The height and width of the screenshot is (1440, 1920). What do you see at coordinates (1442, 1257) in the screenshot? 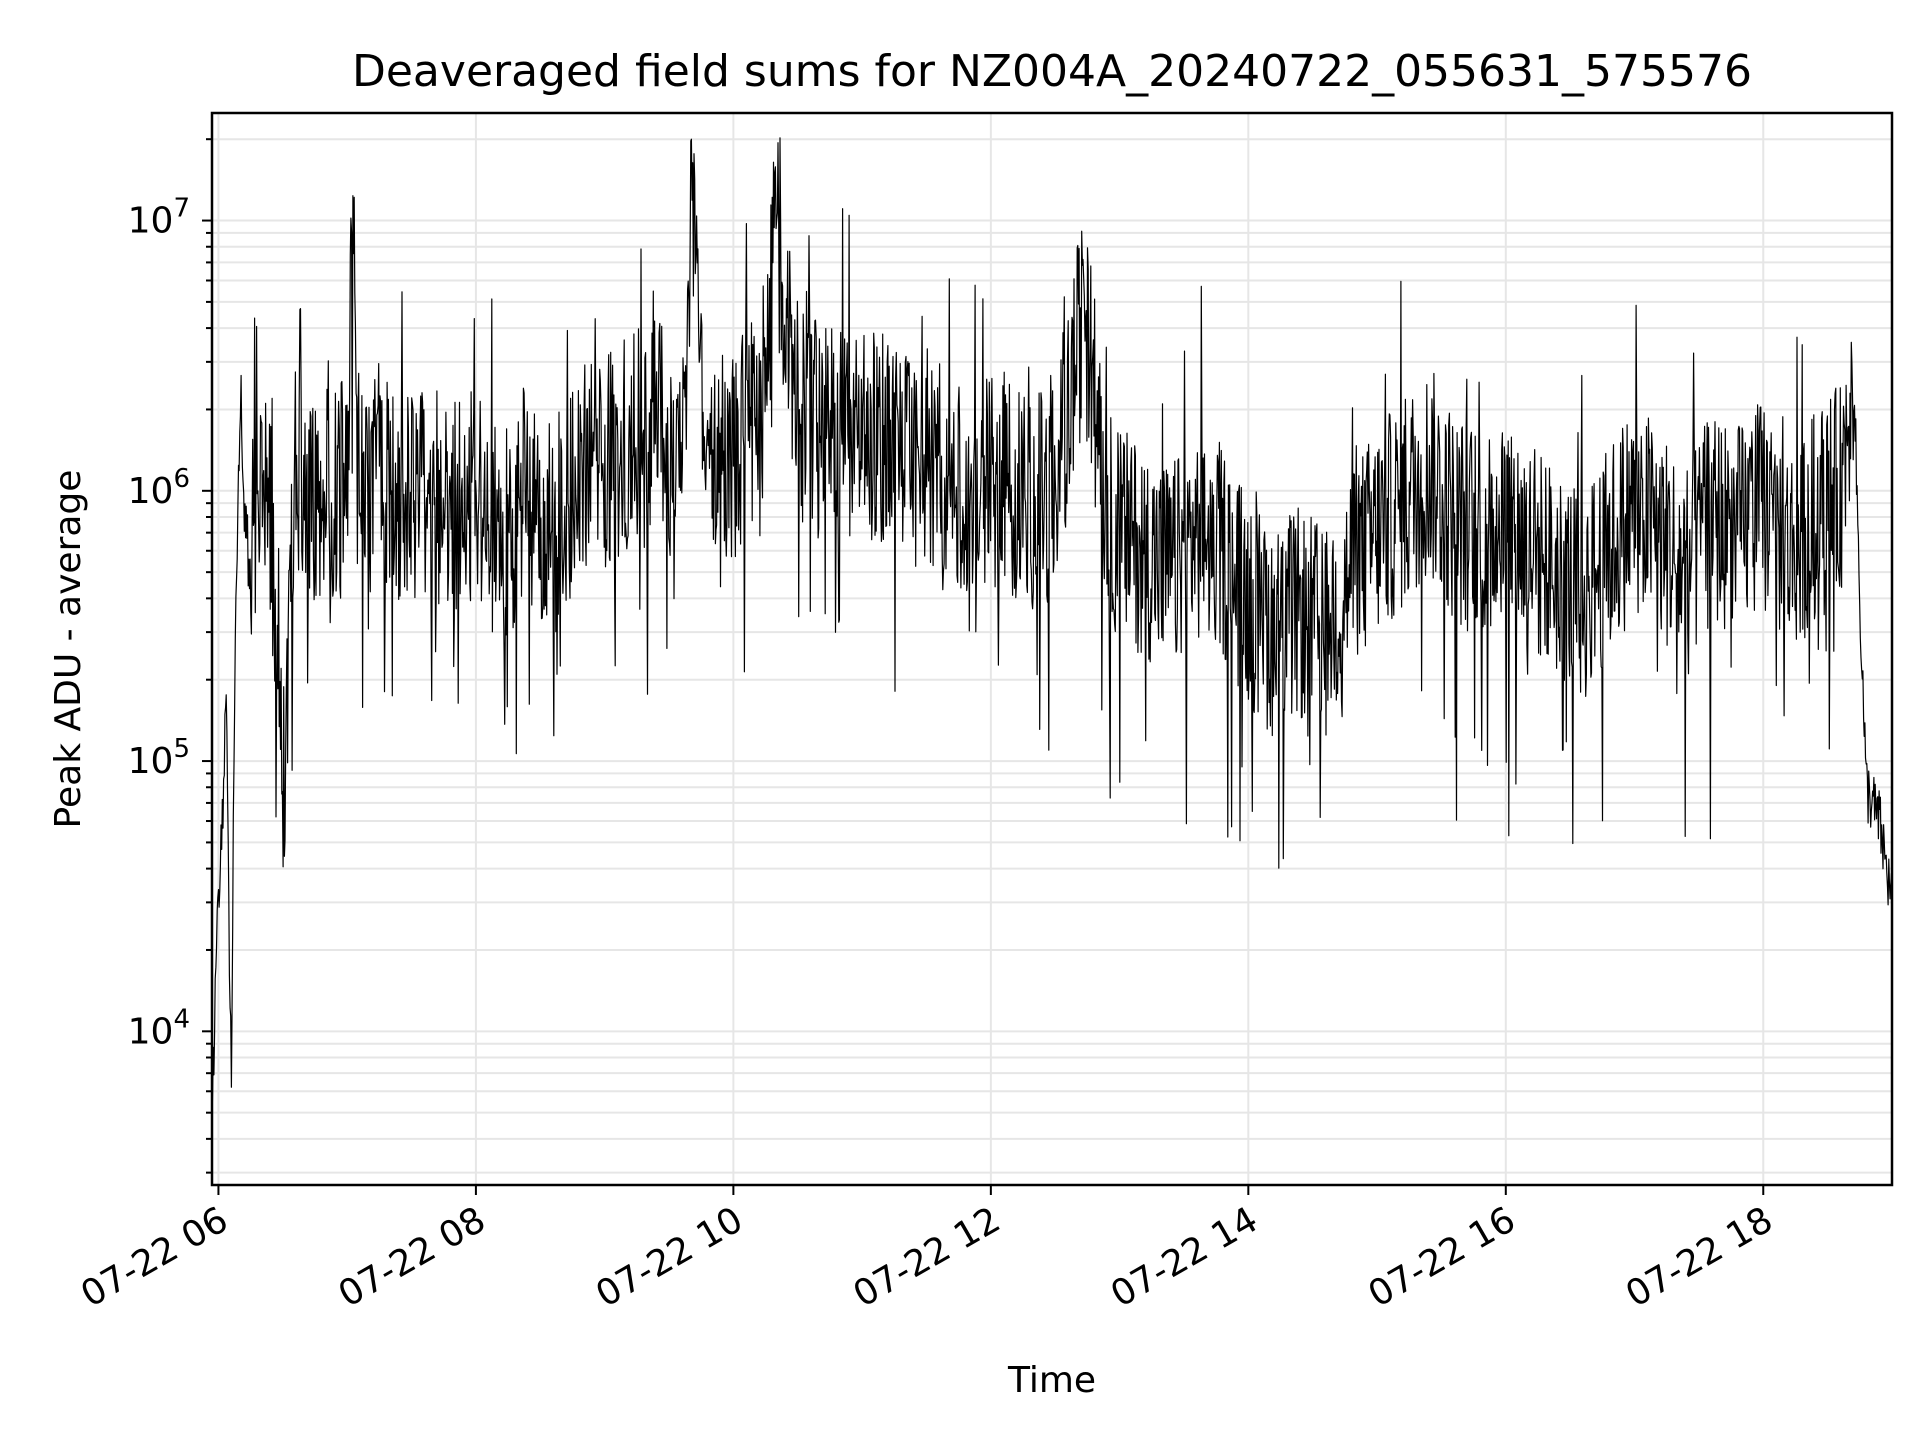
I see `x-tick-label: 07-22 16` at bounding box center [1442, 1257].